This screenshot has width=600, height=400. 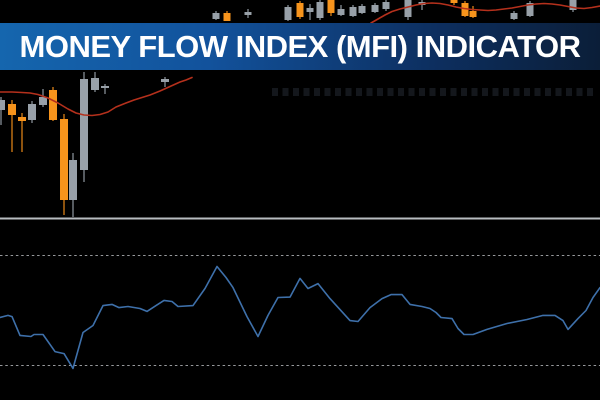 I want to click on title-banner: MONEY FLOW INDEX (MFI) INDICATOR, so click(x=300, y=46).